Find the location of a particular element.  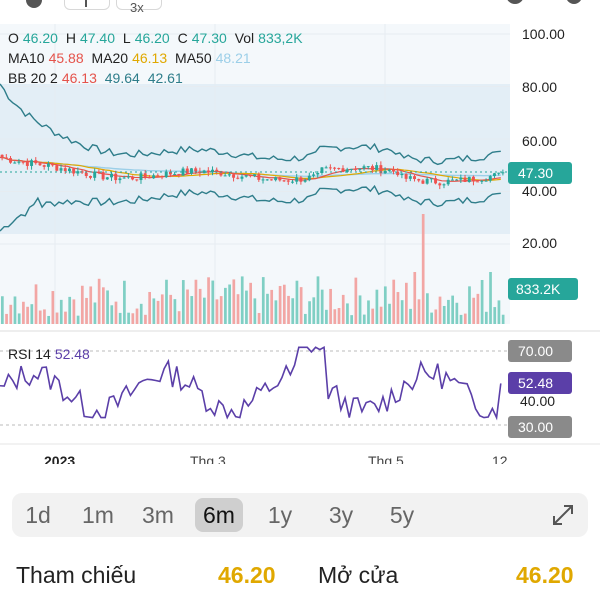

toolbar-button-draw is located at coordinates (87, 5).